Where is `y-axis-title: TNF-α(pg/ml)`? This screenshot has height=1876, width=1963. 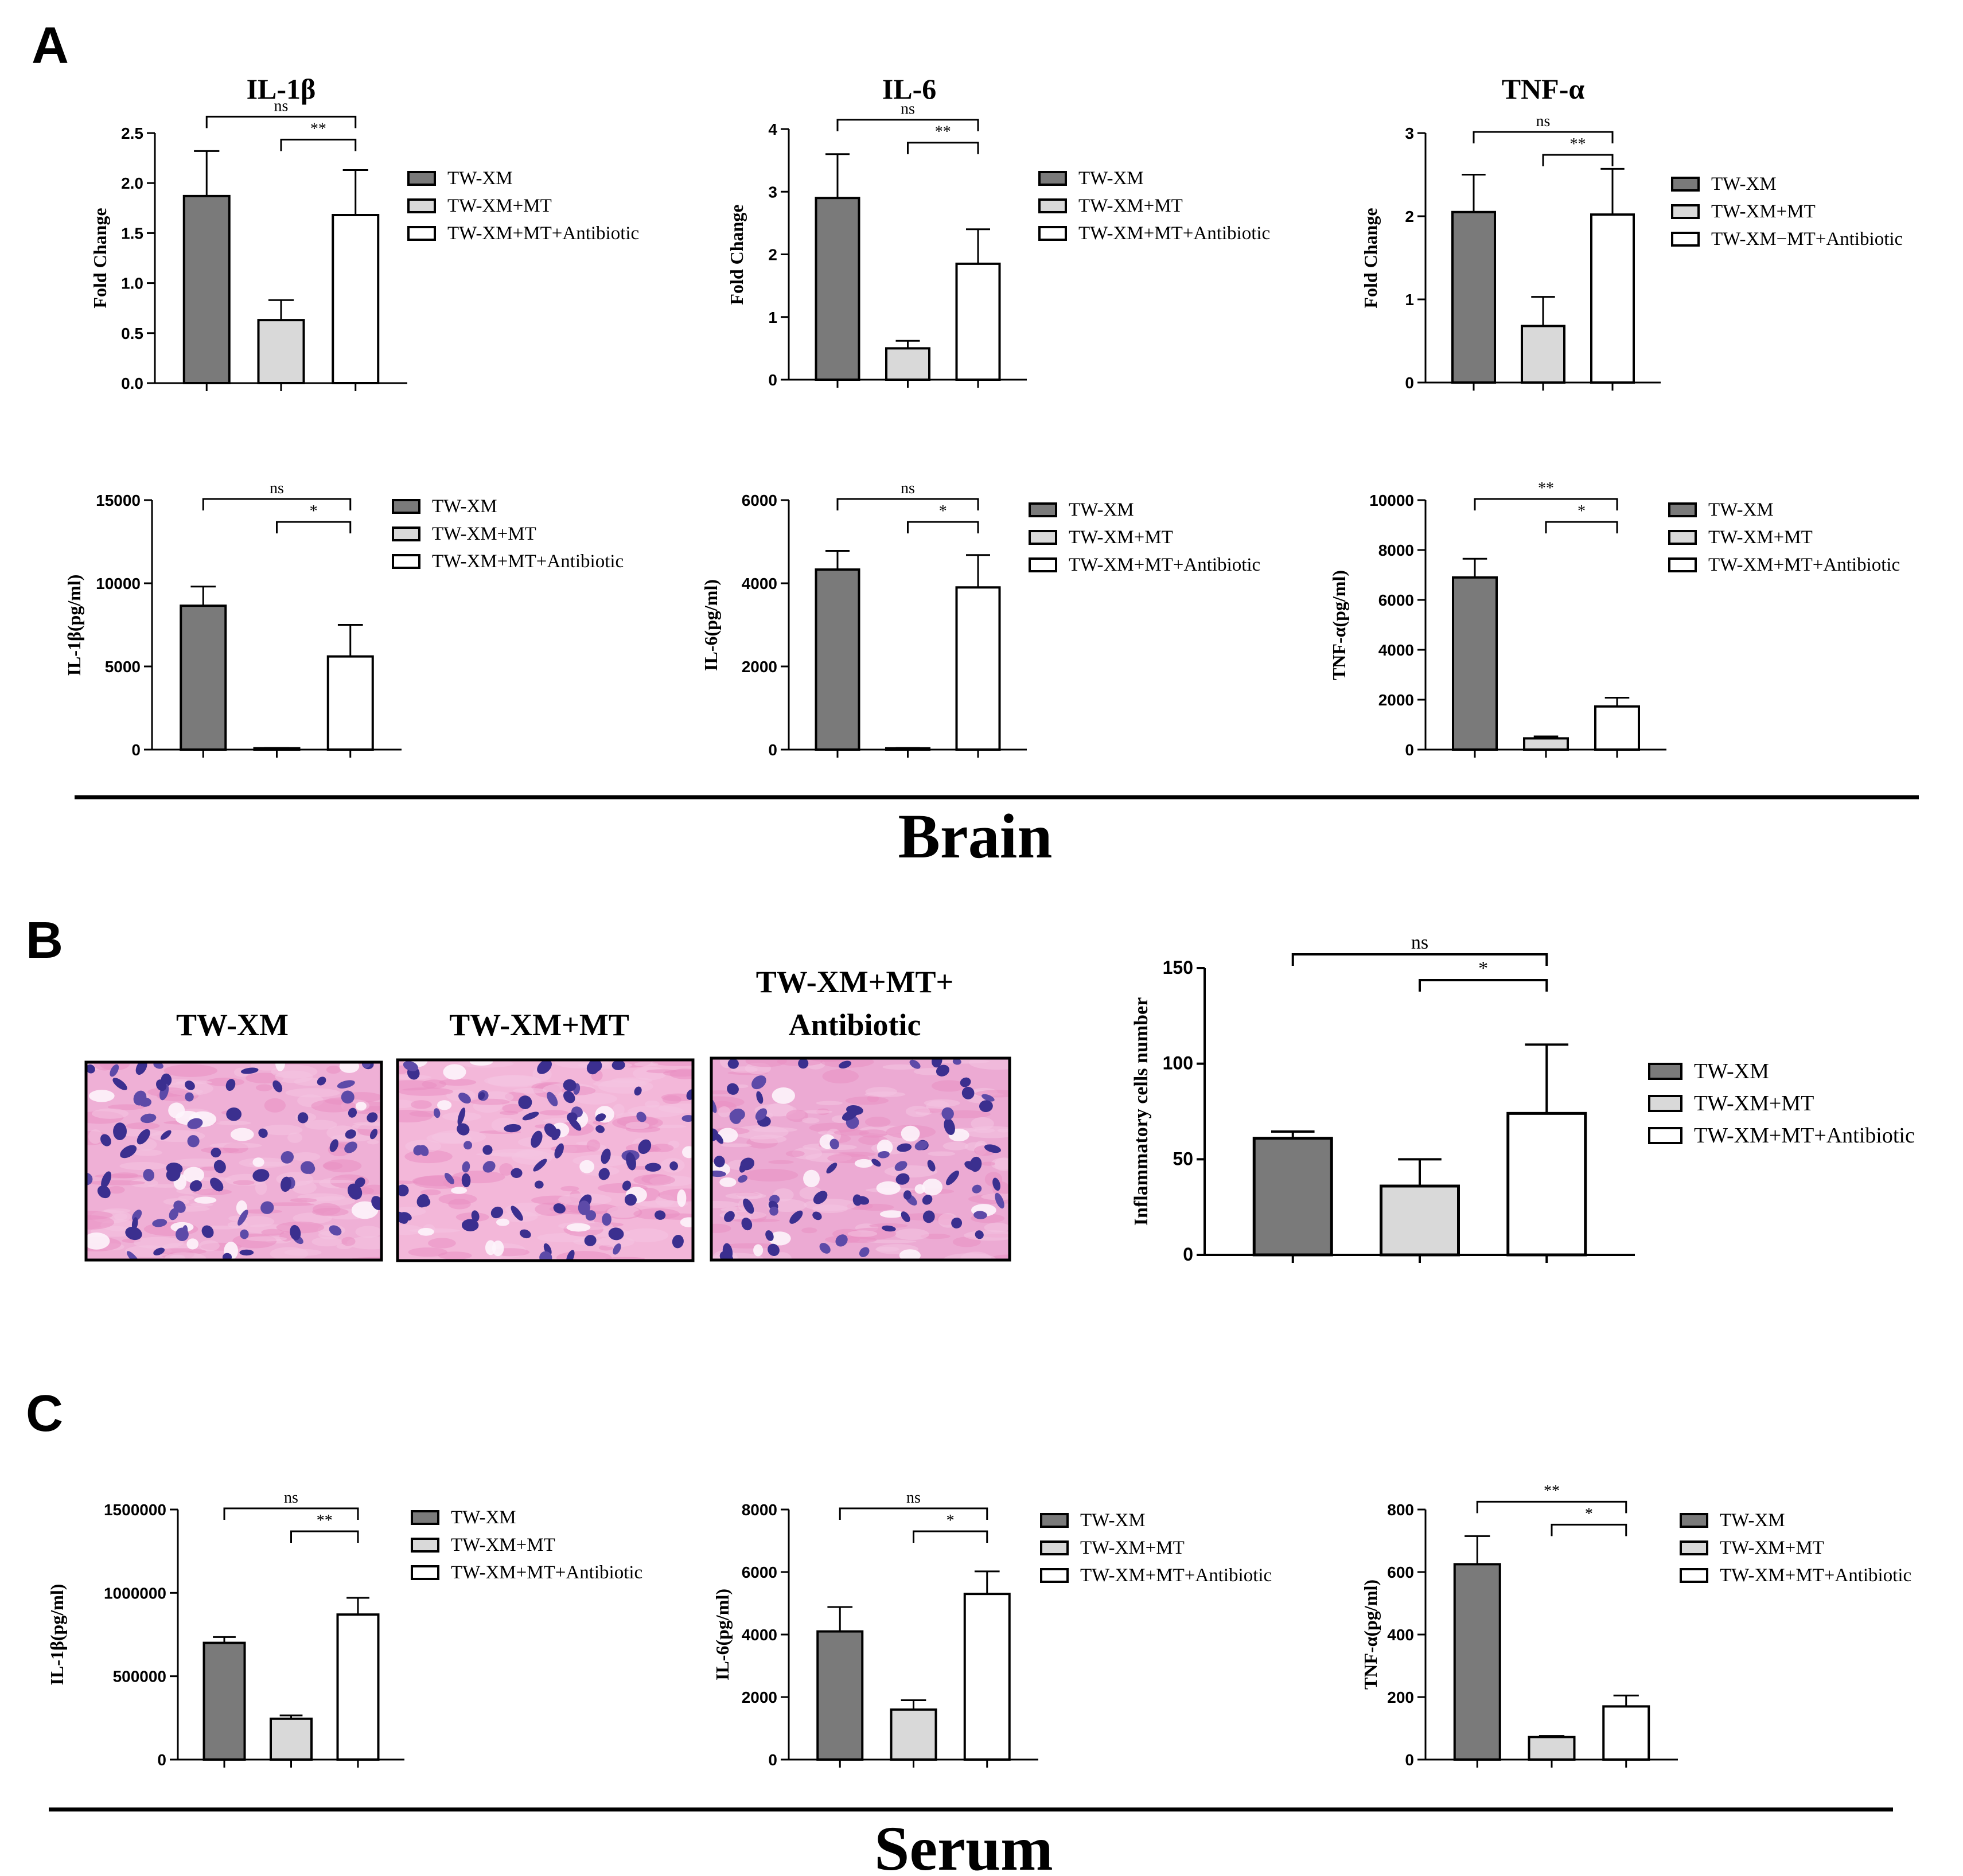 y-axis-title: TNF-α(pg/ml) is located at coordinates (1339, 625).